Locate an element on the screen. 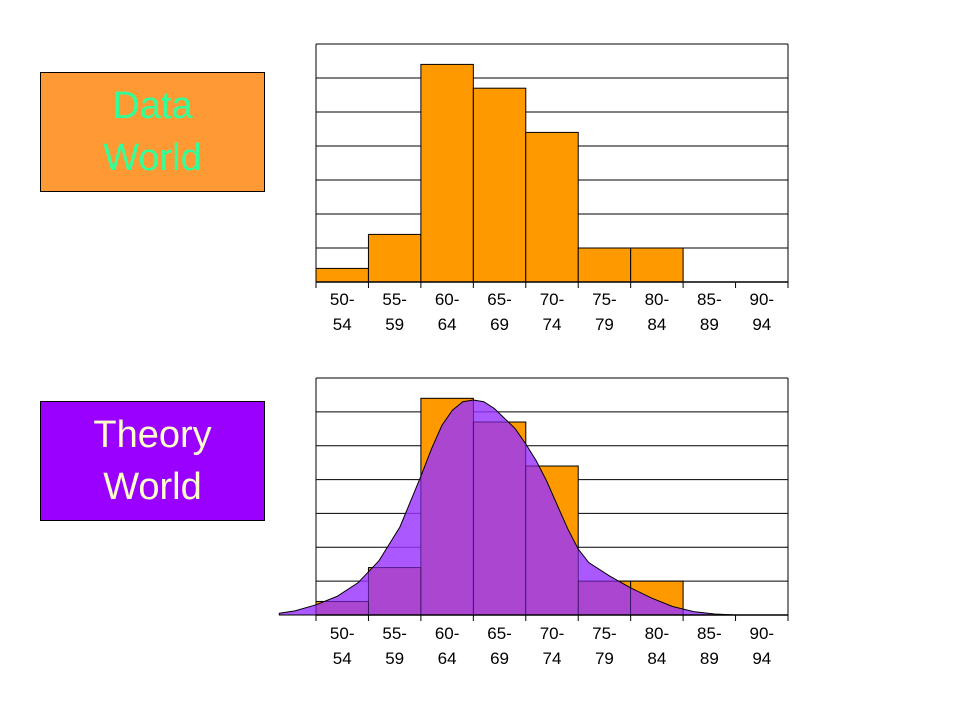 The width and height of the screenshot is (960, 720). theory-curve is located at coordinates (507, 507).